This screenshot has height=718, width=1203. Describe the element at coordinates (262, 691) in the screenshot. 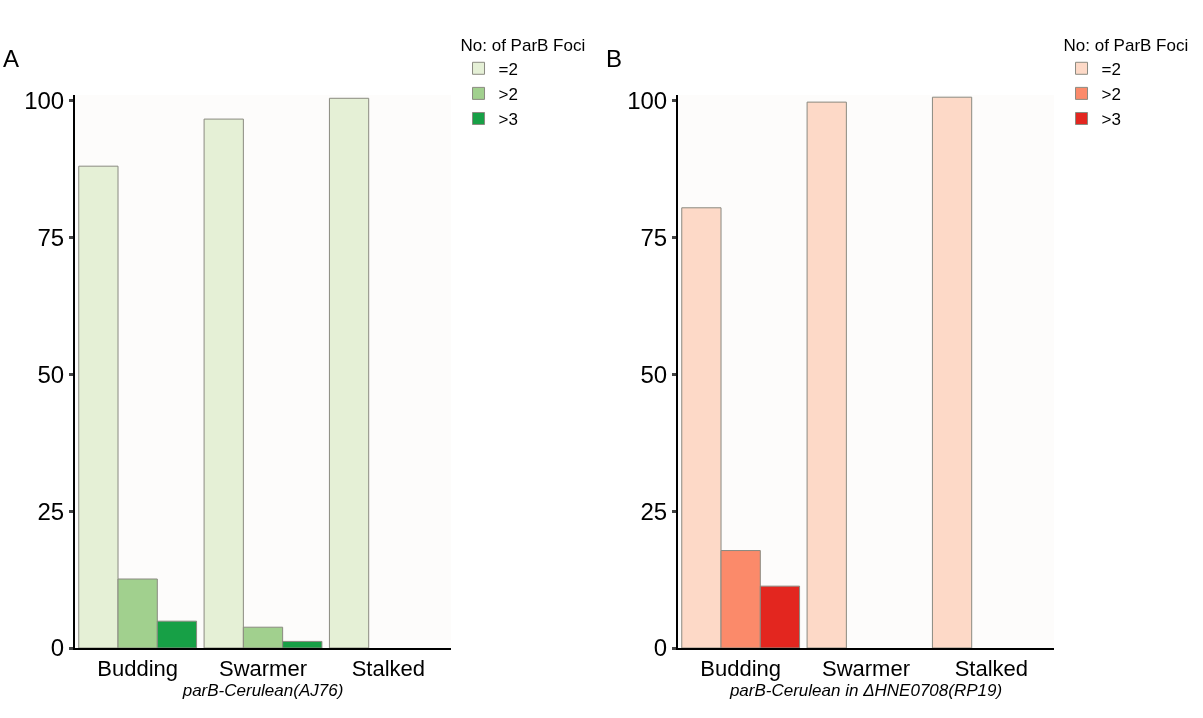

I see `x-axis-title: parB-Cerulean(AJ76)` at that location.